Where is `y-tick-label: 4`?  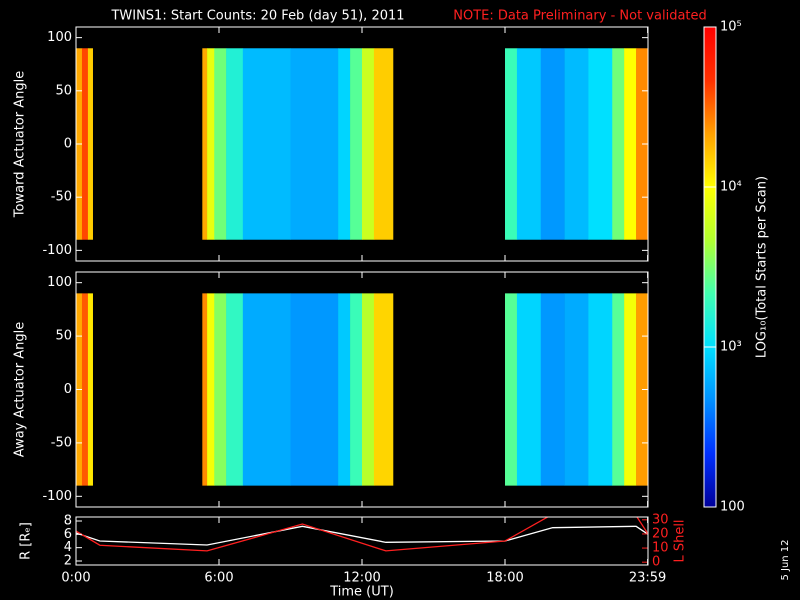
y-tick-label: 4 is located at coordinates (68, 547).